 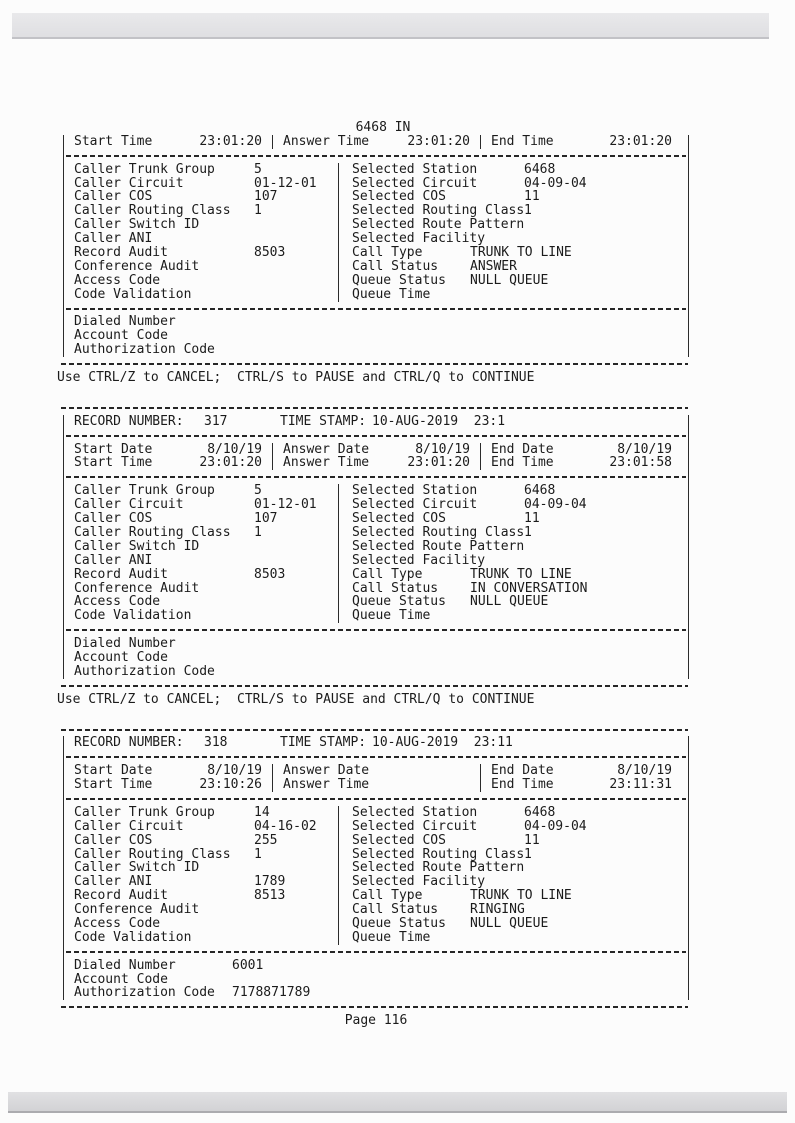 I want to click on field-right: Selected Circuit 04-09-04, so click(x=513, y=826).